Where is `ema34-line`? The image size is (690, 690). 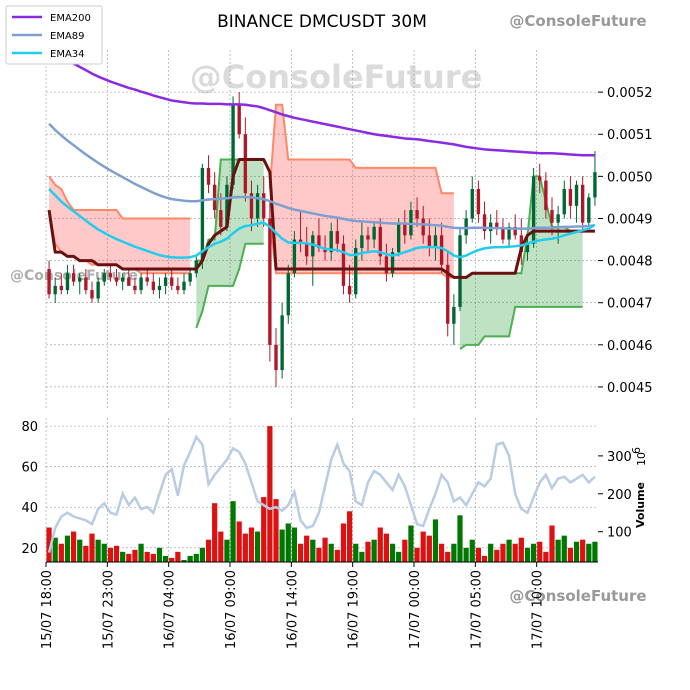
ema34-line is located at coordinates (322, 223).